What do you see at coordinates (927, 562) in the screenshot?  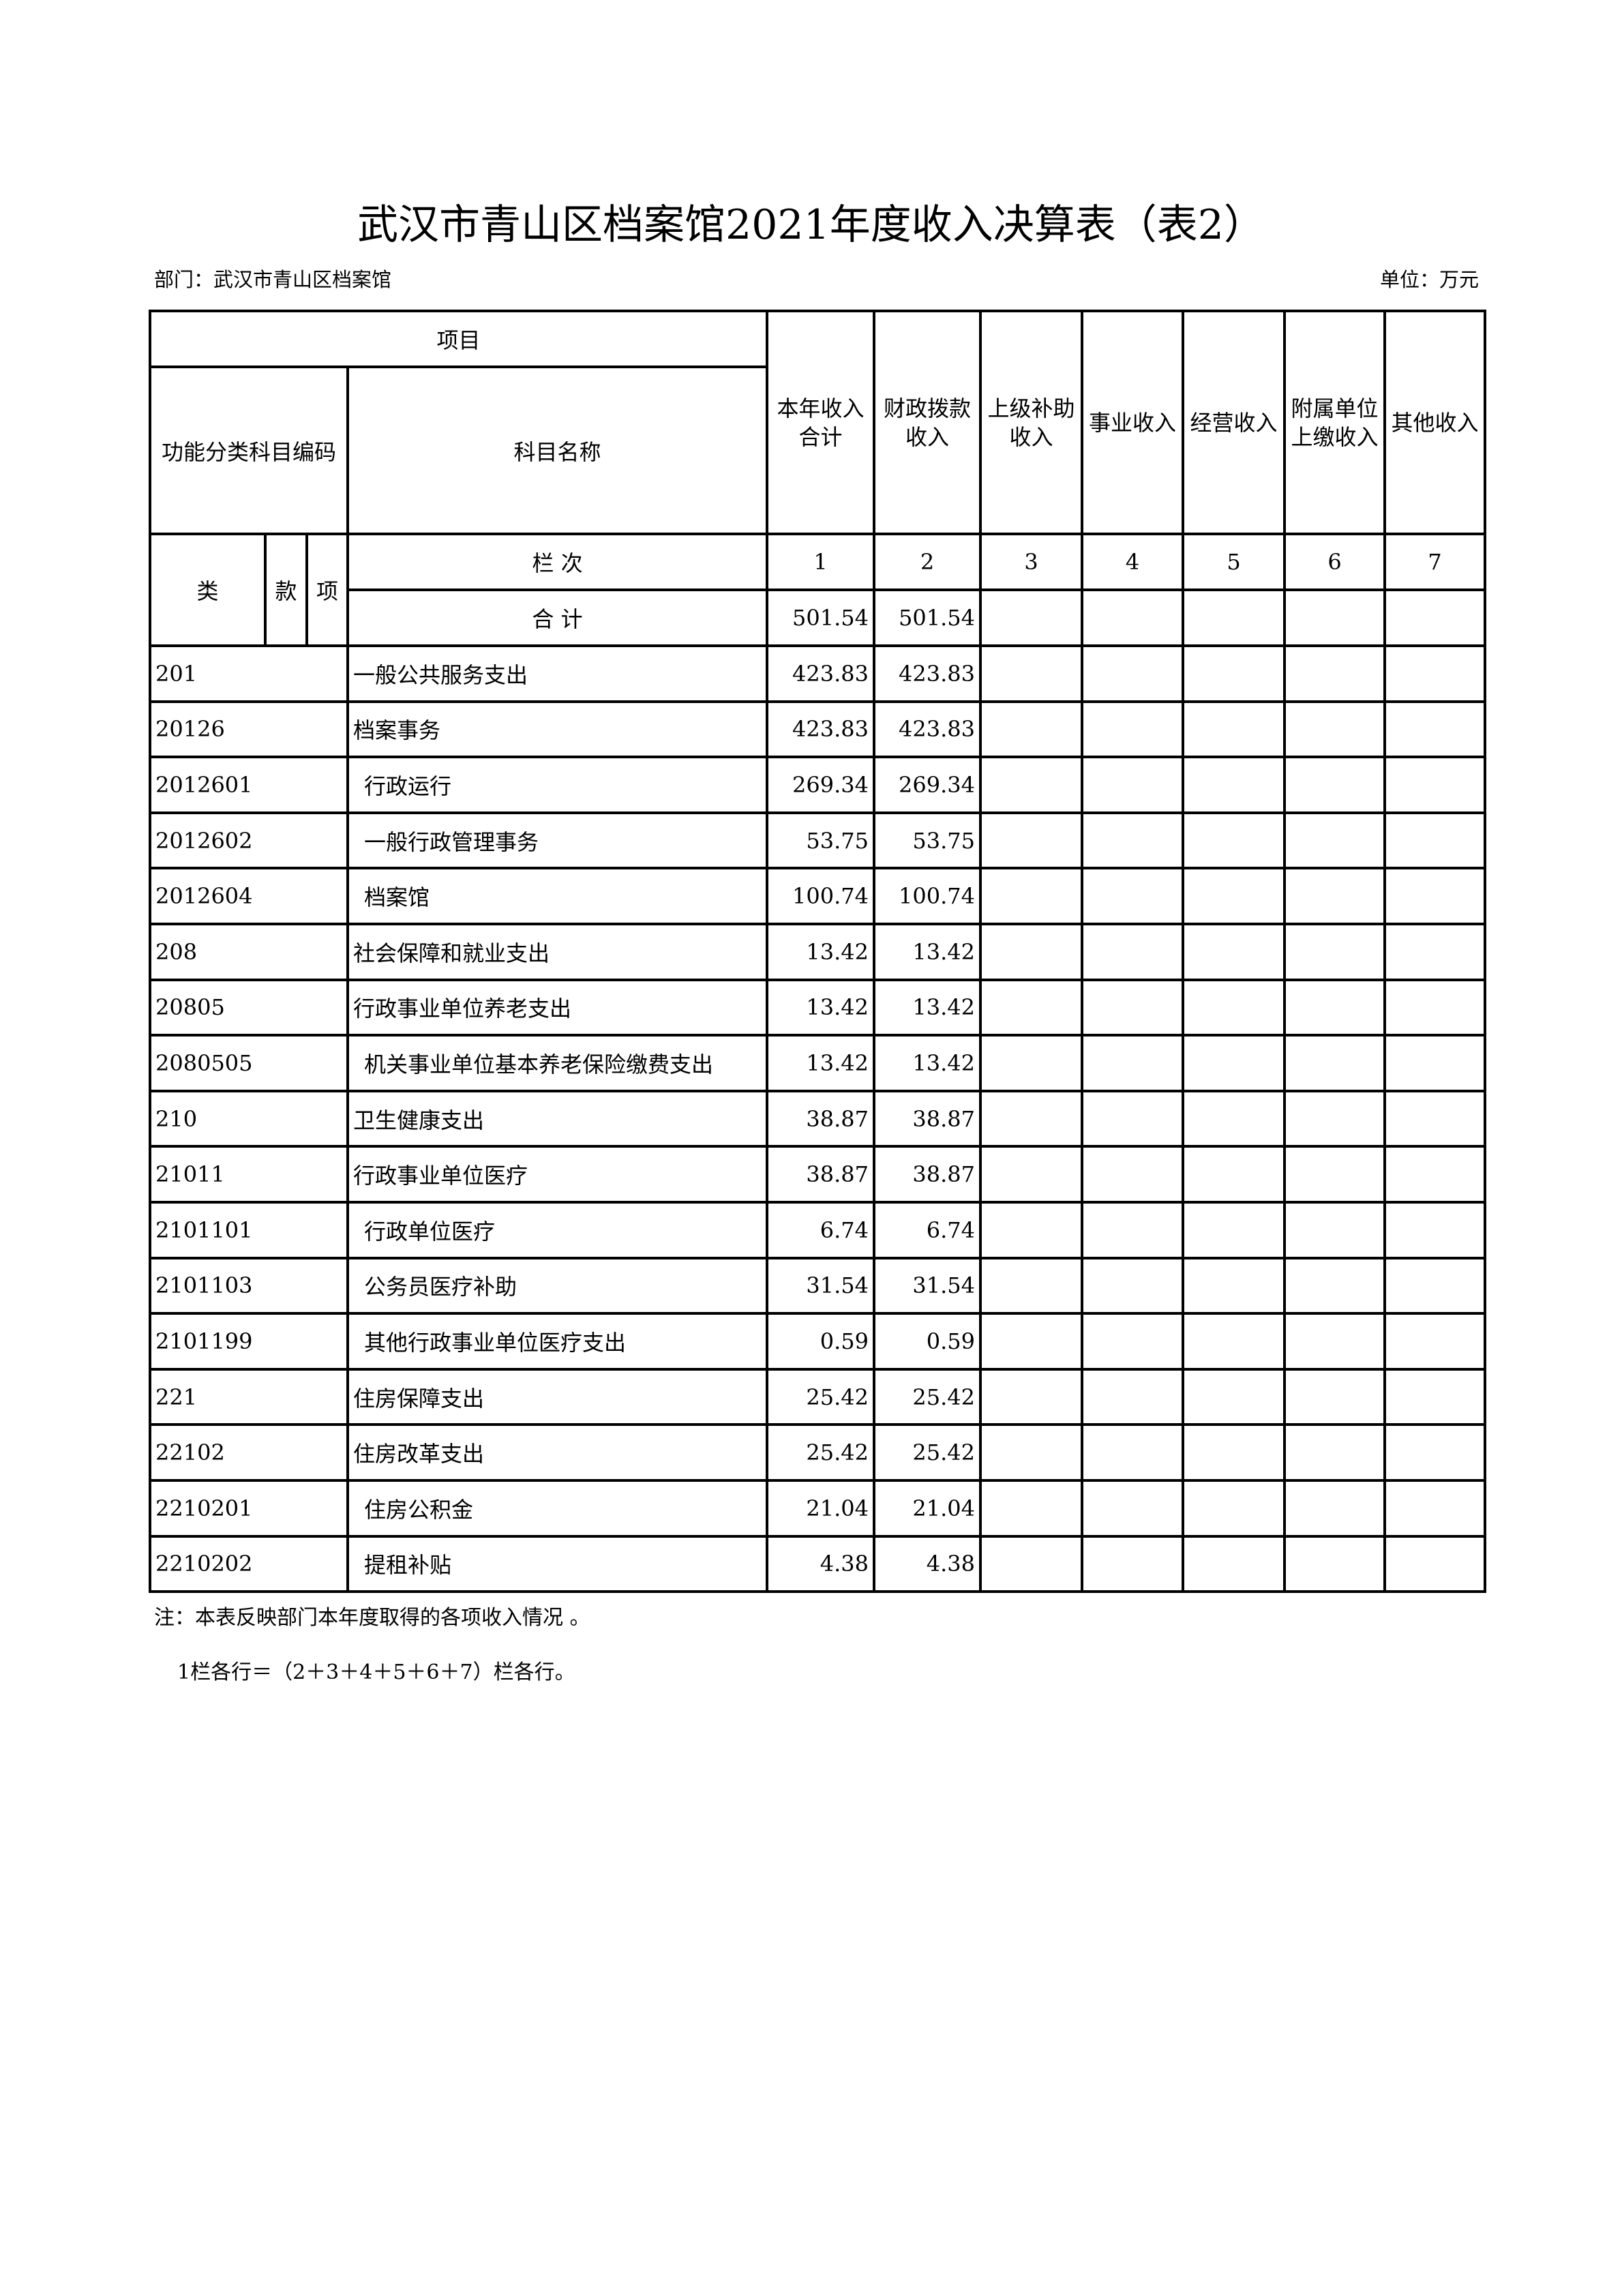 I see `col-number: 2` at bounding box center [927, 562].